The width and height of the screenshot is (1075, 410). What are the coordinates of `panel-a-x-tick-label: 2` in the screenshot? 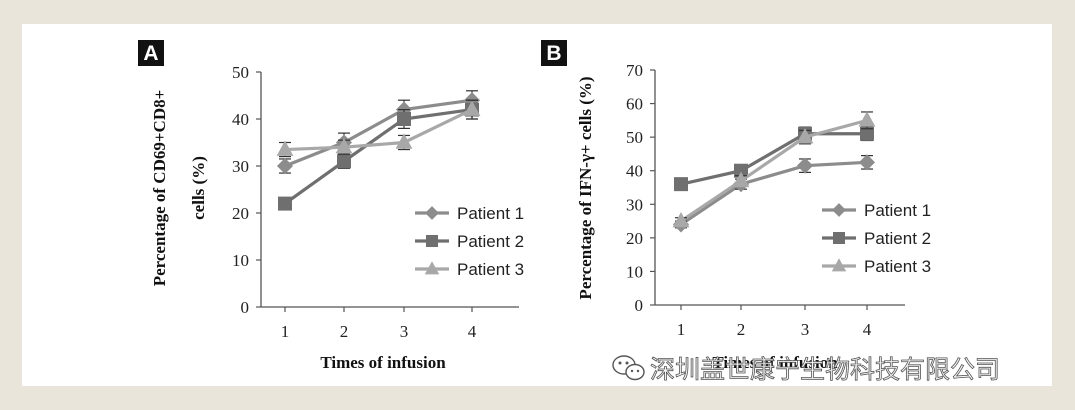 It's located at (344, 331).